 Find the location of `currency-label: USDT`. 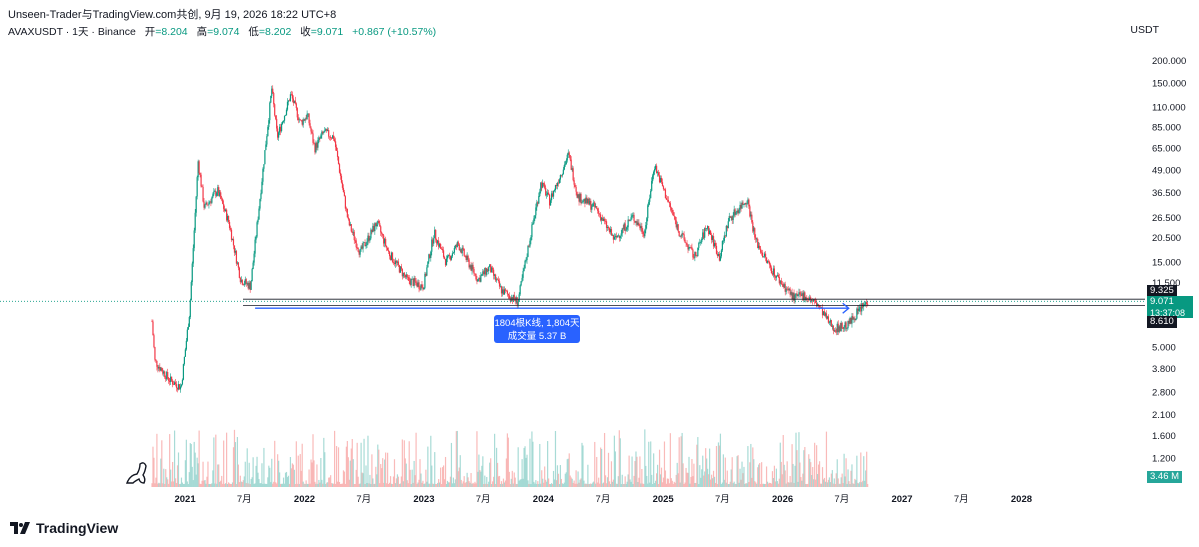

currency-label: USDT is located at coordinates (1144, 30).